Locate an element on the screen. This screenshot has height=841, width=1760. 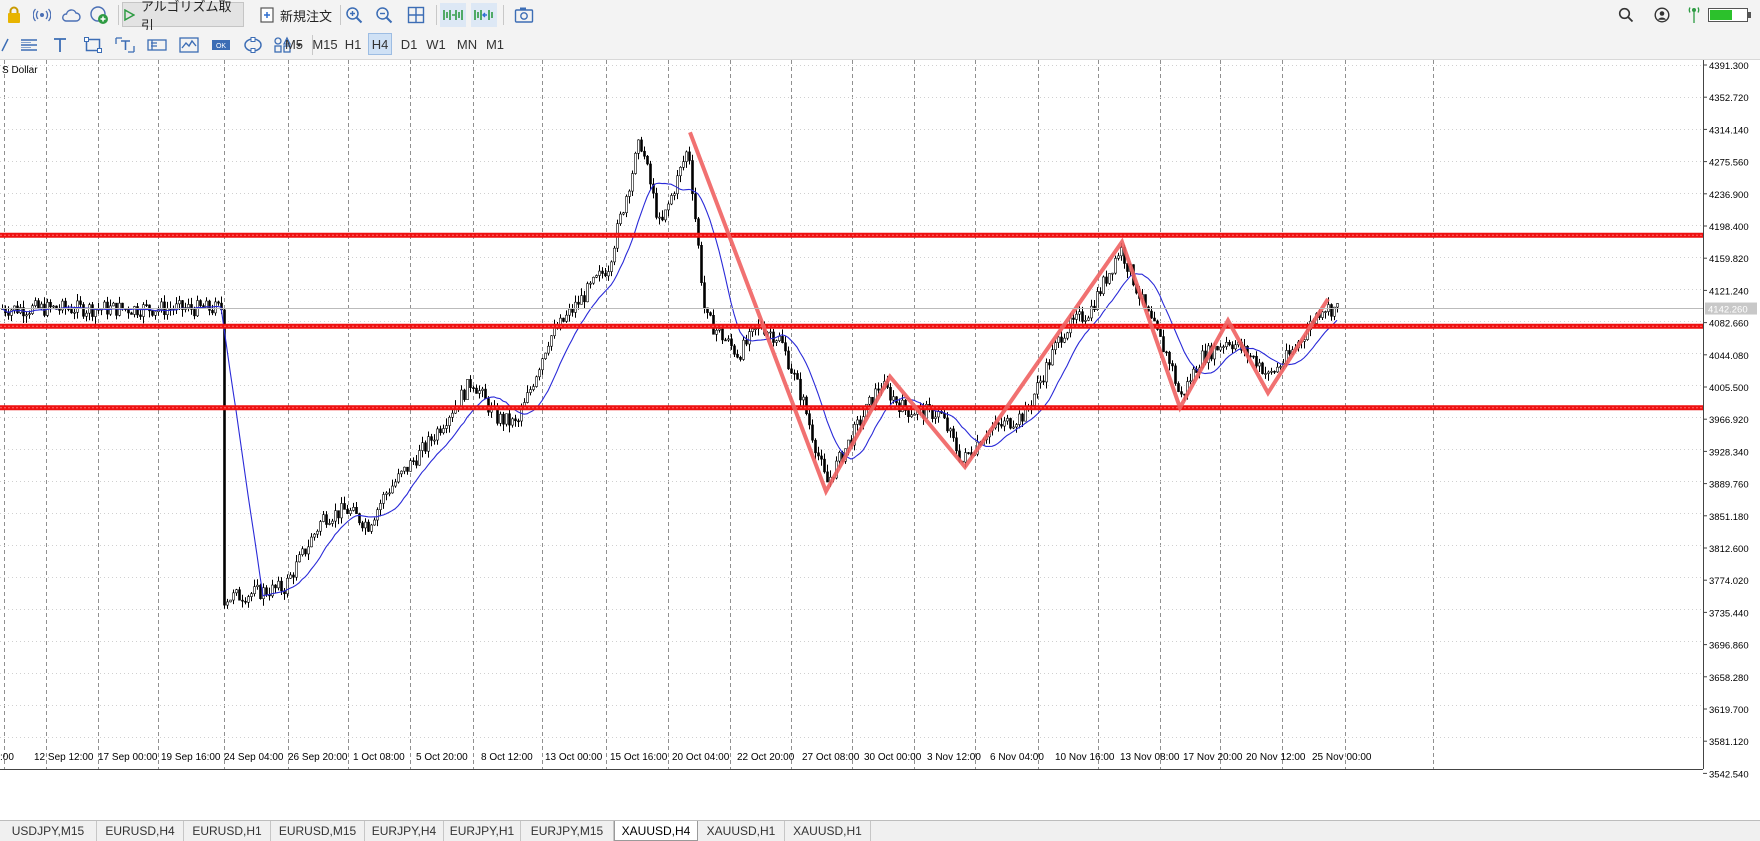
chart-tab: EURJPY,M15 is located at coordinates (567, 831).